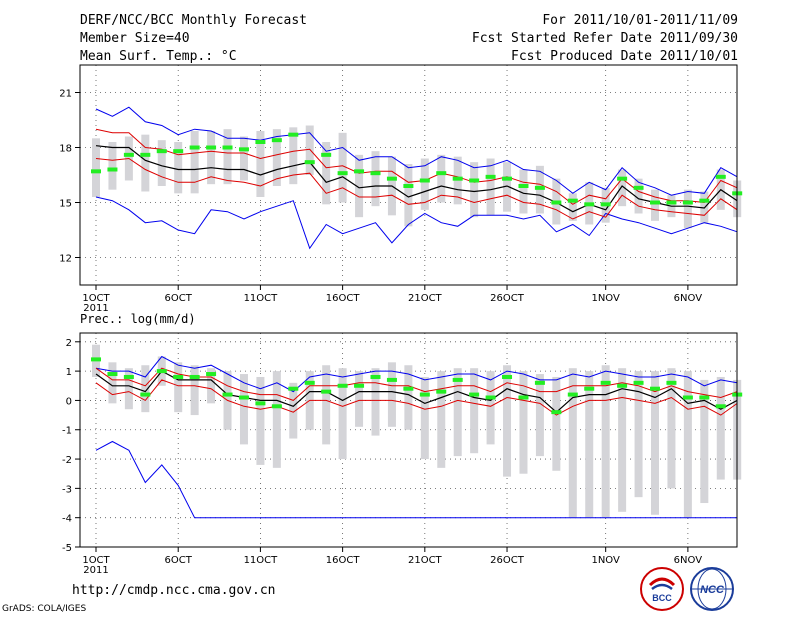  What do you see at coordinates (67, 519) in the screenshot?
I see `y-tick-label: -4` at bounding box center [67, 519].